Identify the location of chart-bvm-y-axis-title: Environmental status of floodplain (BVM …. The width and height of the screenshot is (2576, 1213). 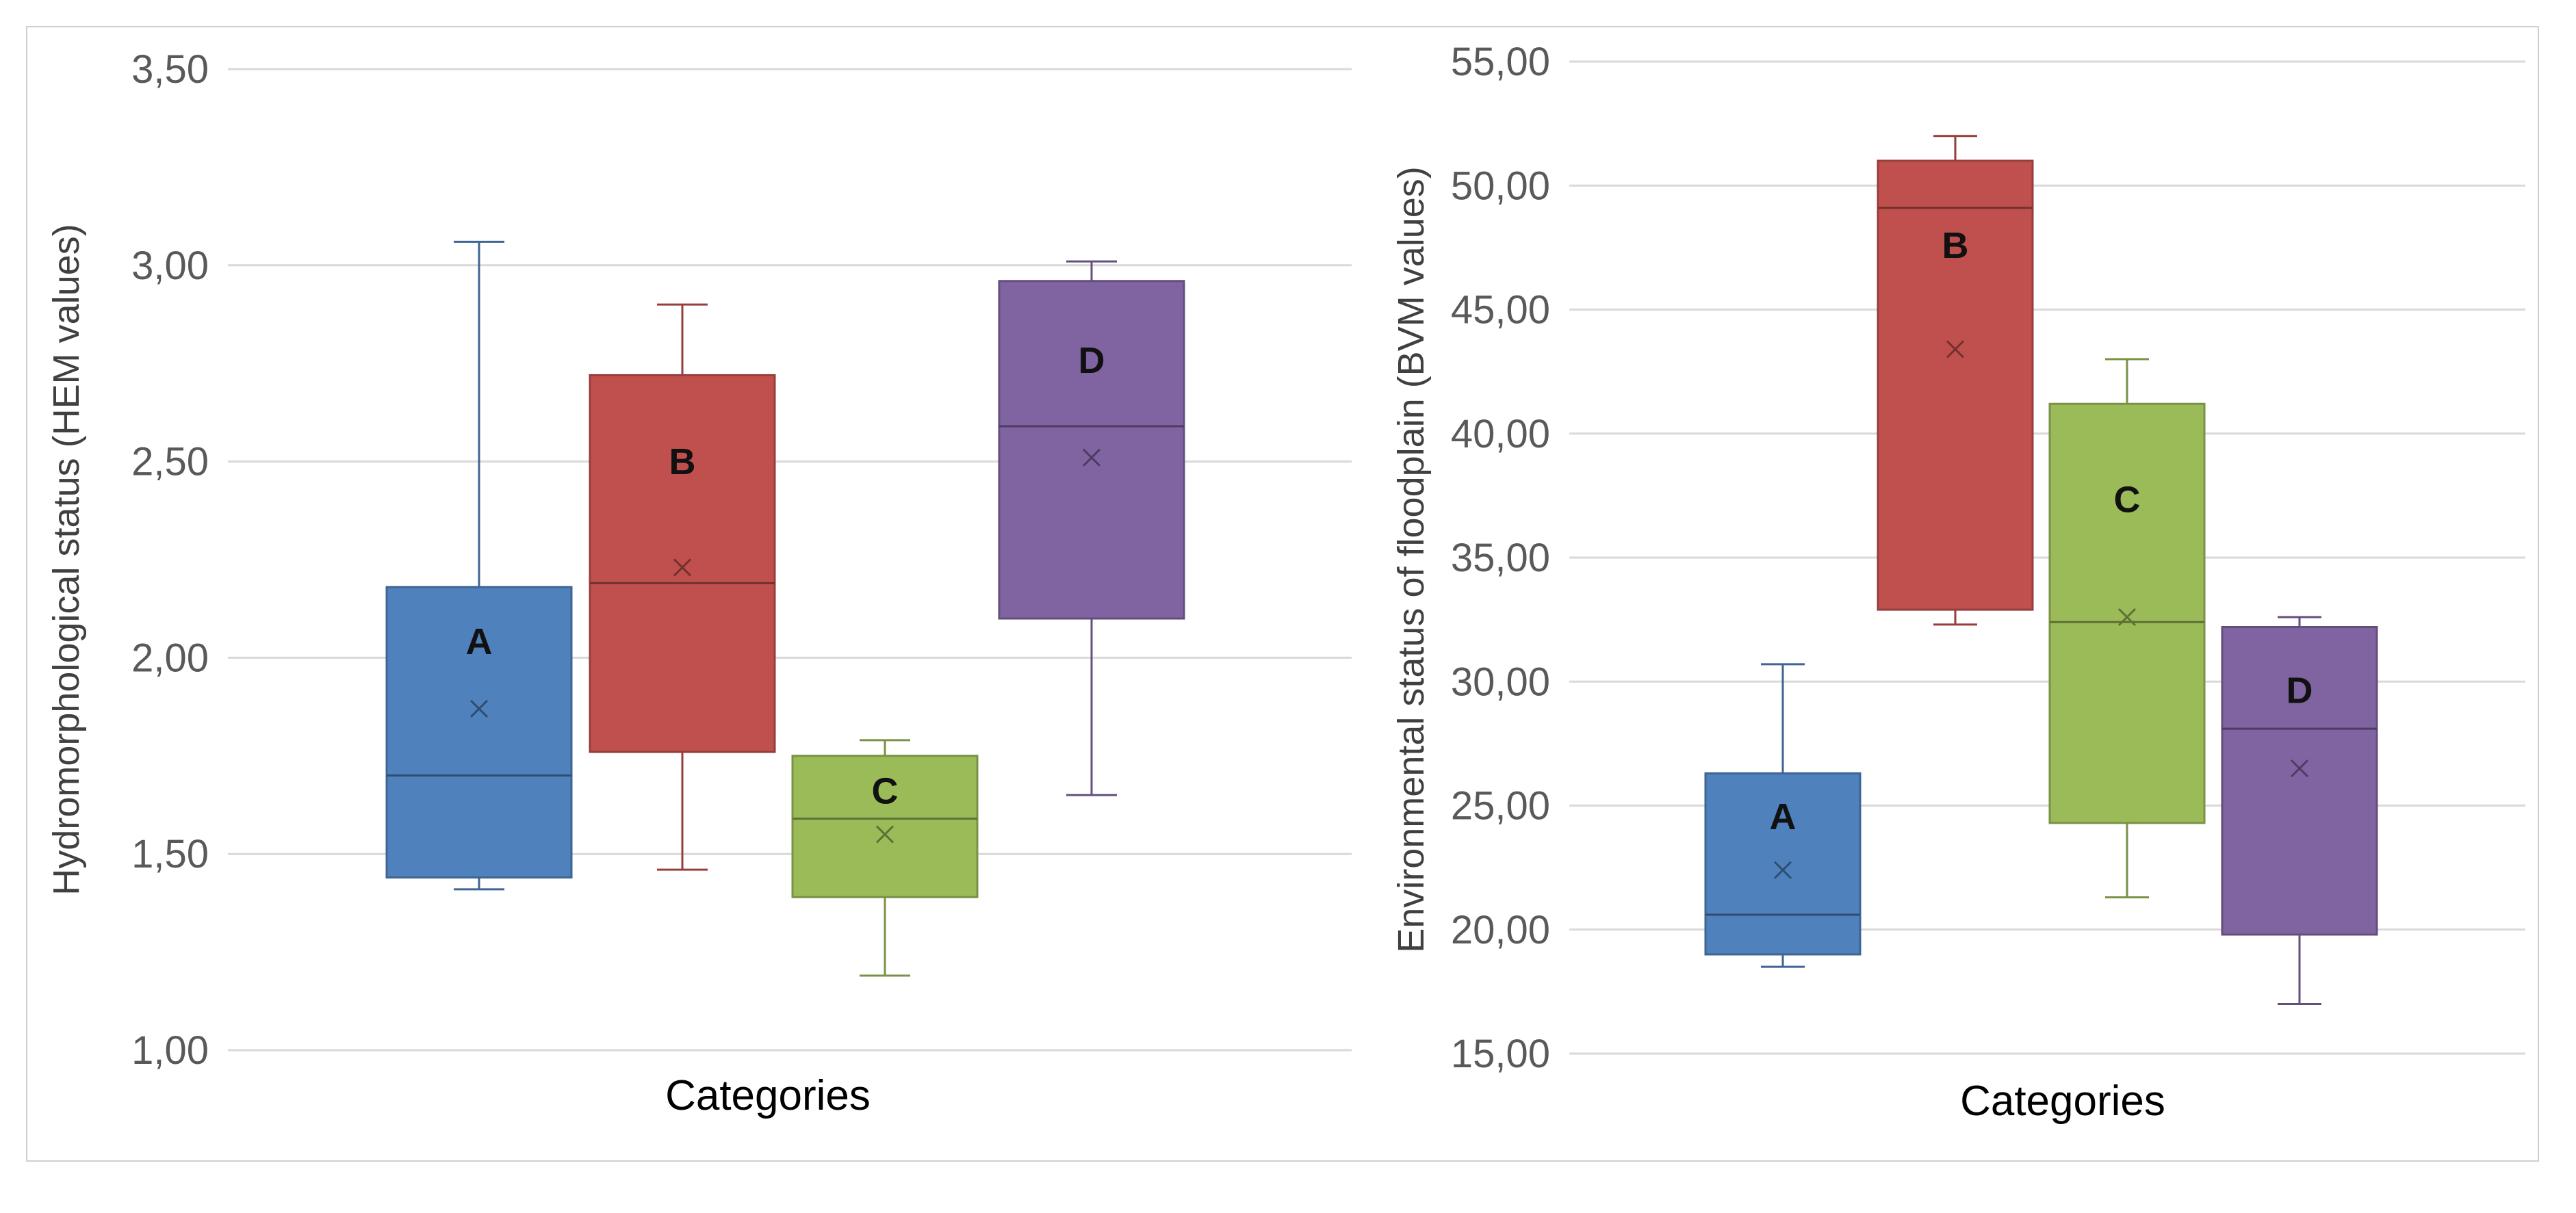
(1412, 559).